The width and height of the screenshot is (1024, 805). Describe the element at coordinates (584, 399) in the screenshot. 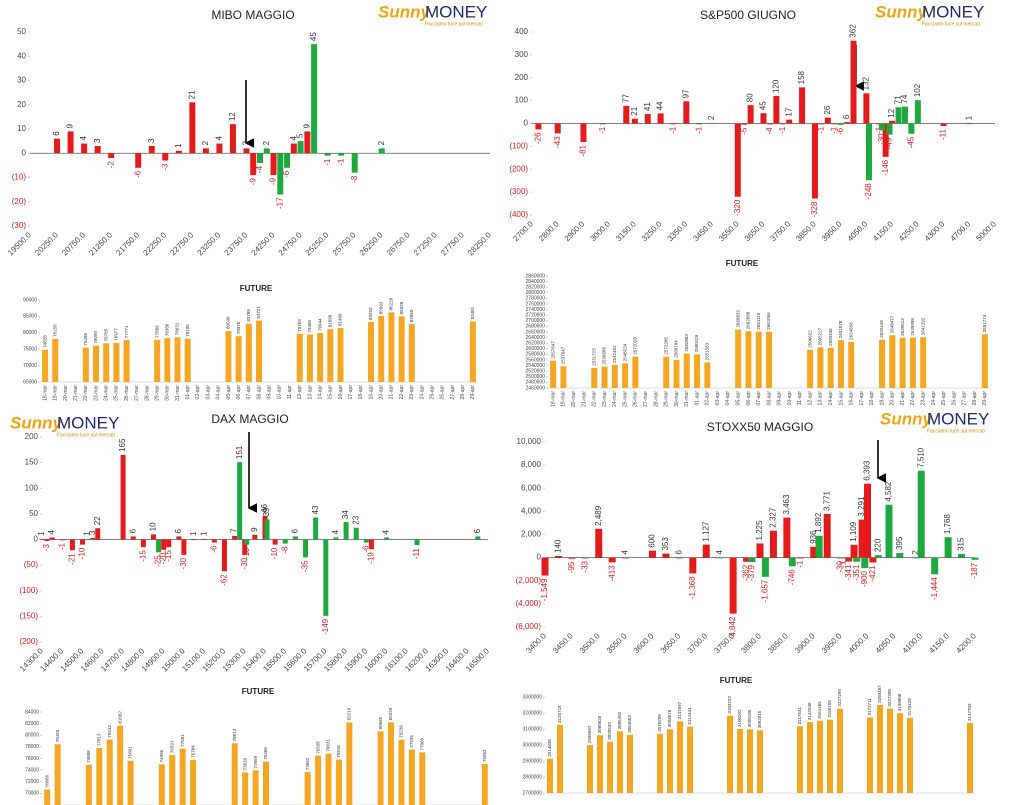

I see `x-tick-label: 21-mar` at that location.